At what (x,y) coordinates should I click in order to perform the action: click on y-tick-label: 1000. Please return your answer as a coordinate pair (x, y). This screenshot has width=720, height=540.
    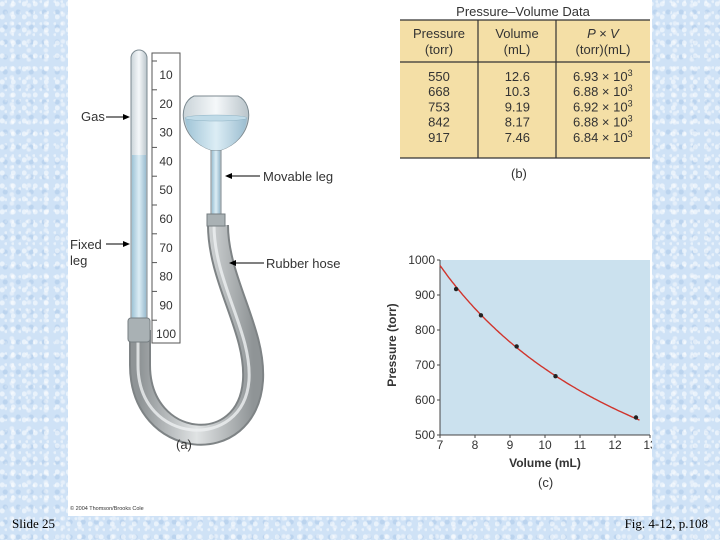
    Looking at the image, I should click on (421, 260).